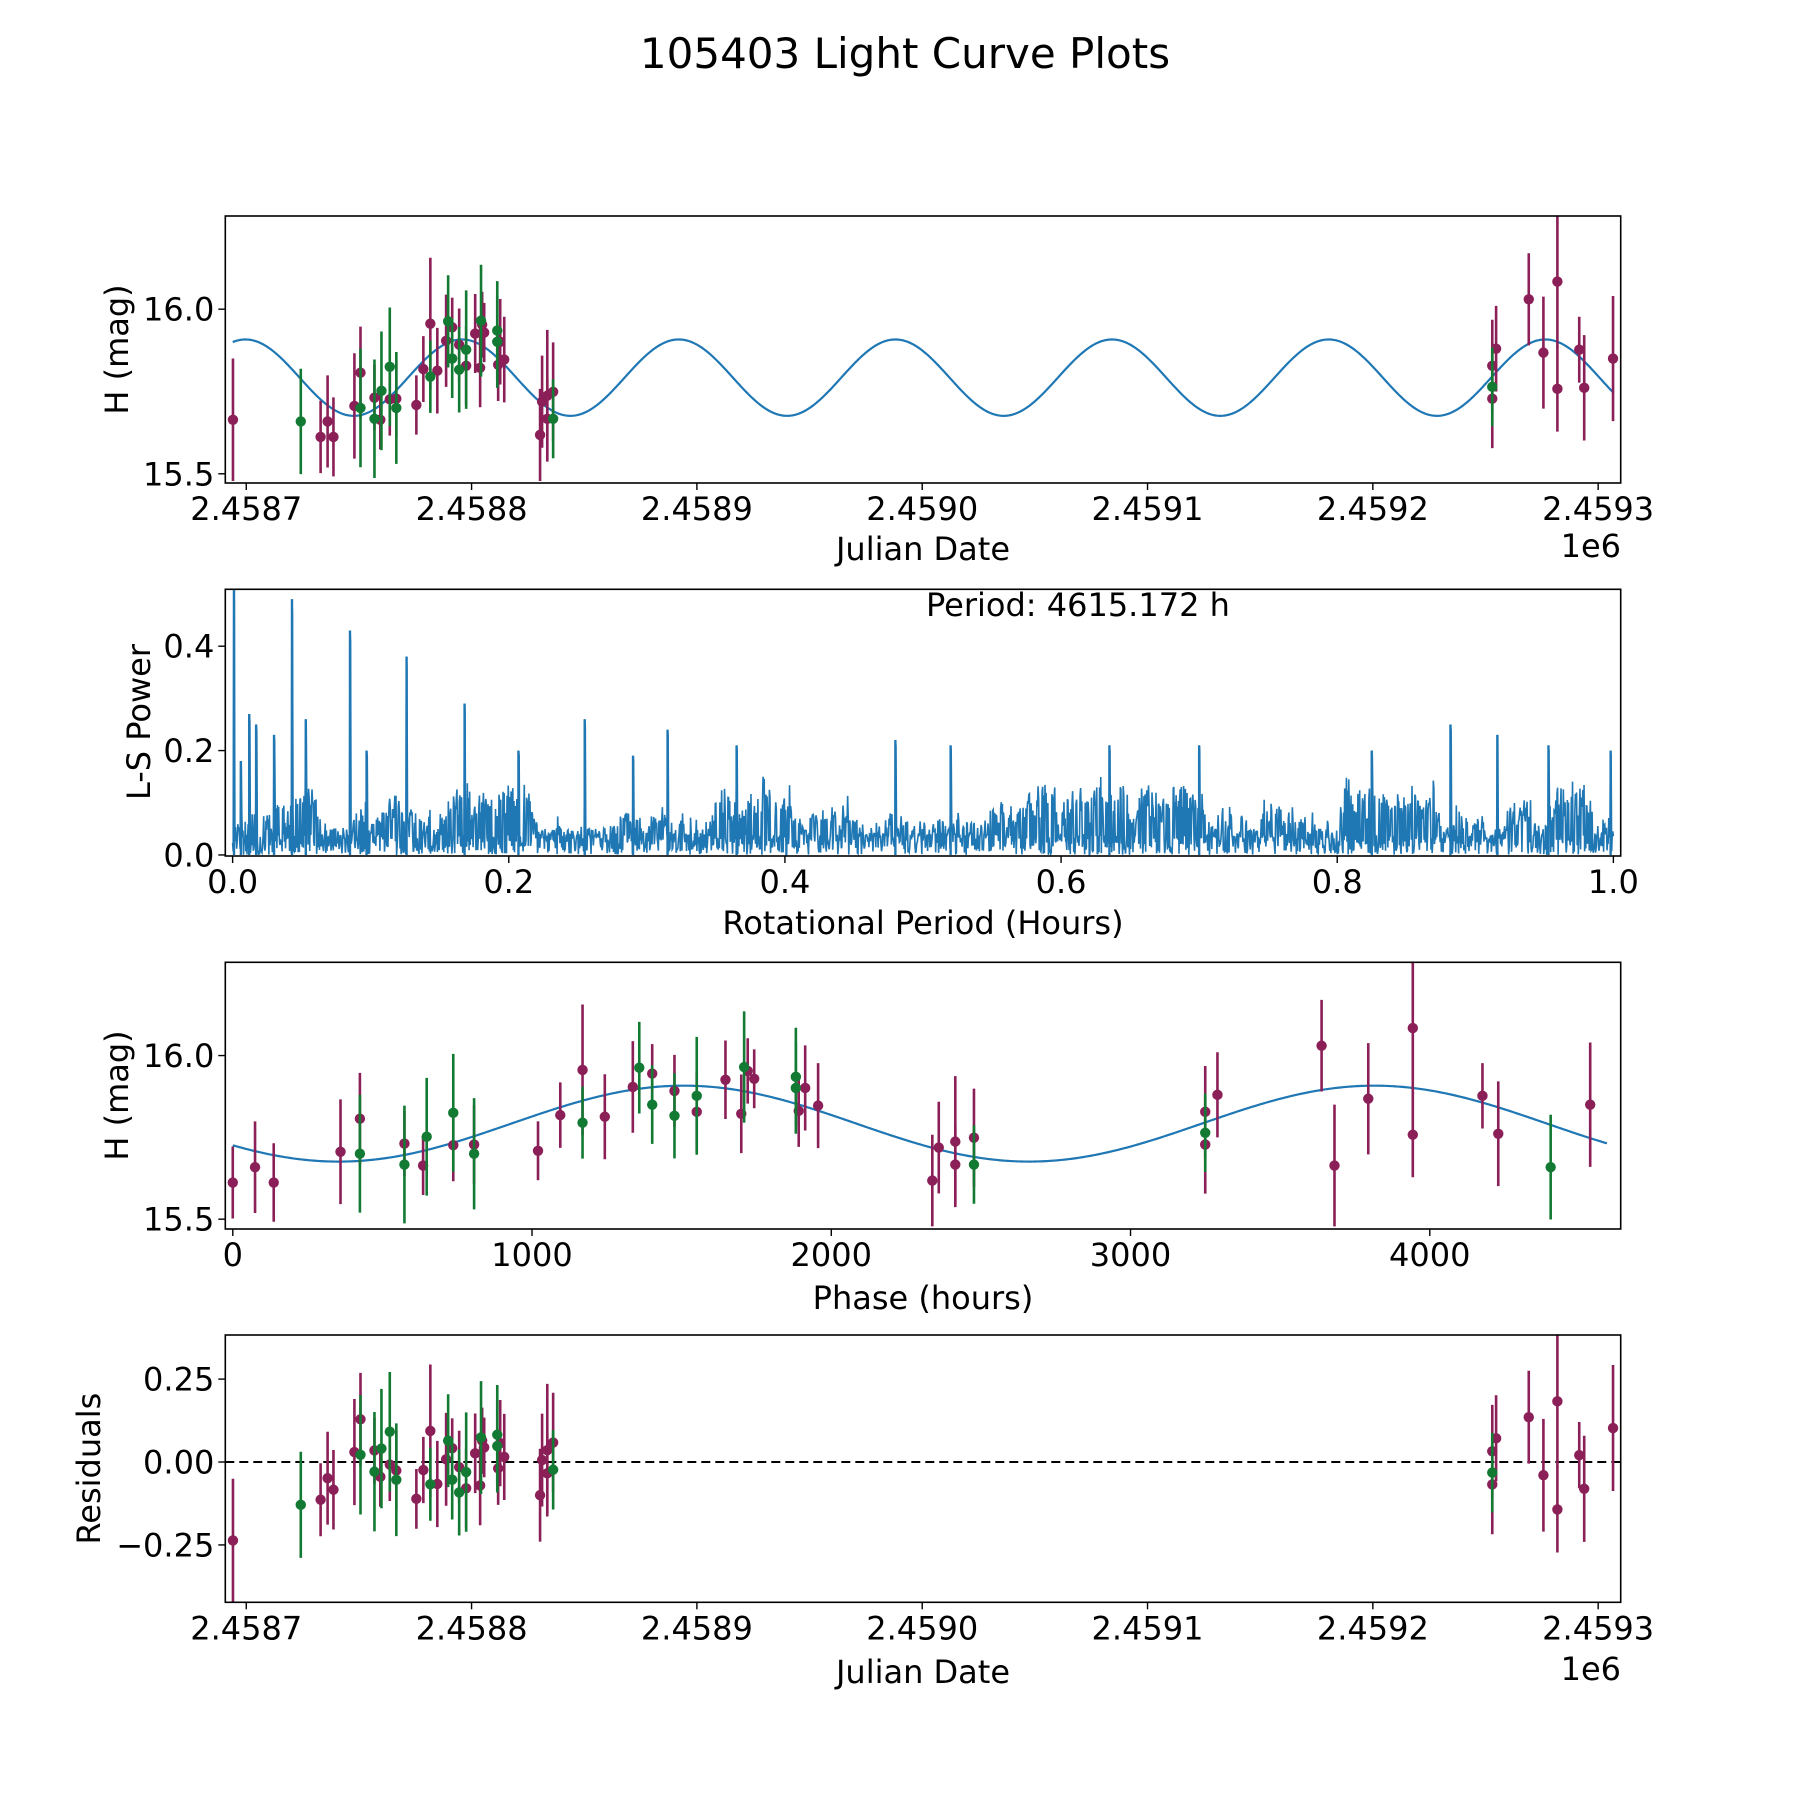 Image resolution: width=1800 pixels, height=1800 pixels. What do you see at coordinates (184, 1138) in the screenshot?
I see `phased-light-curve-yticks: 15.5 16.0` at bounding box center [184, 1138].